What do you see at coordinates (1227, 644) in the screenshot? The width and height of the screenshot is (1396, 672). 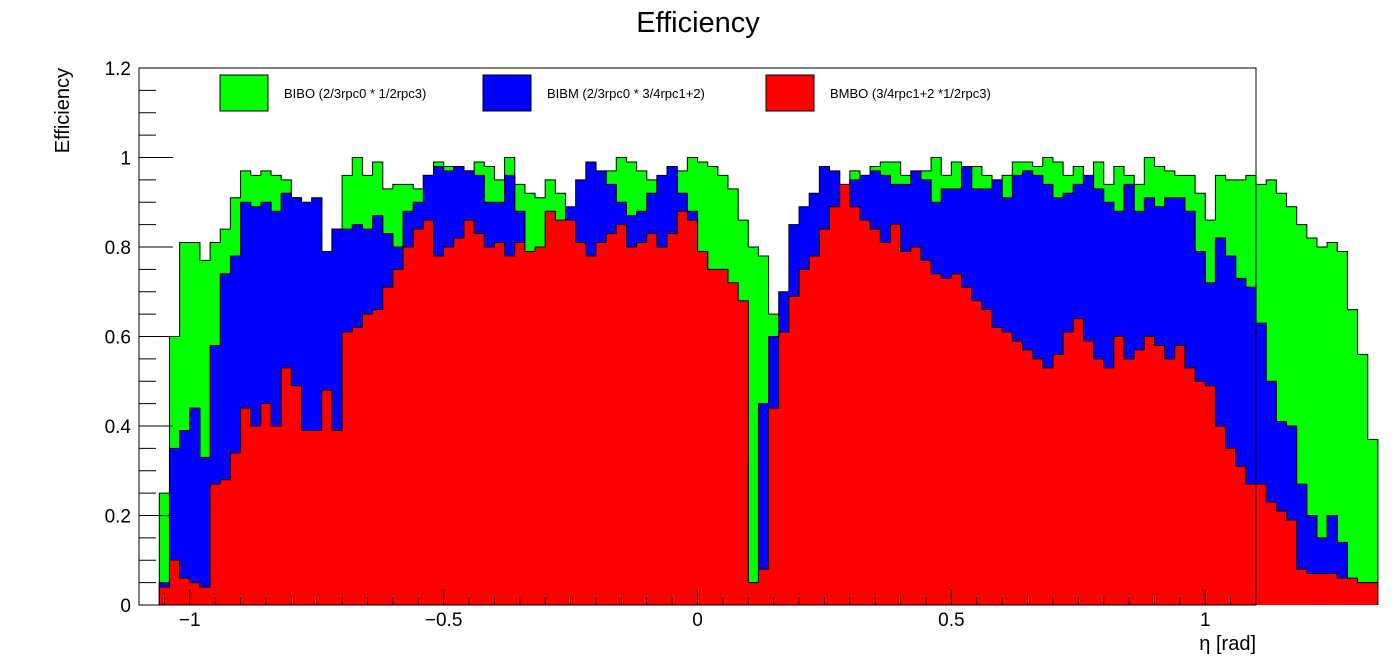 I see `x-axis-label: η [rad]` at bounding box center [1227, 644].